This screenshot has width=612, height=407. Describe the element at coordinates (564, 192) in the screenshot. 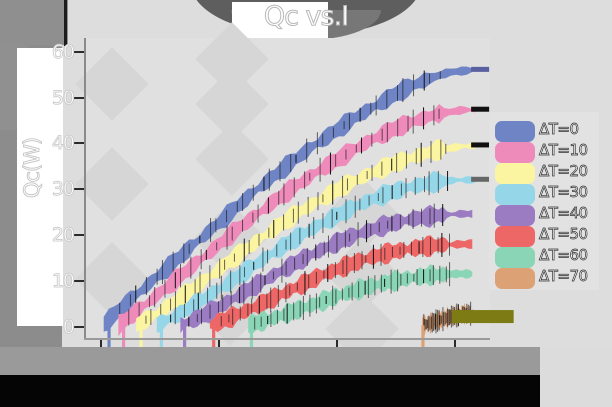

I see `legend-label: ΔT=30` at that location.